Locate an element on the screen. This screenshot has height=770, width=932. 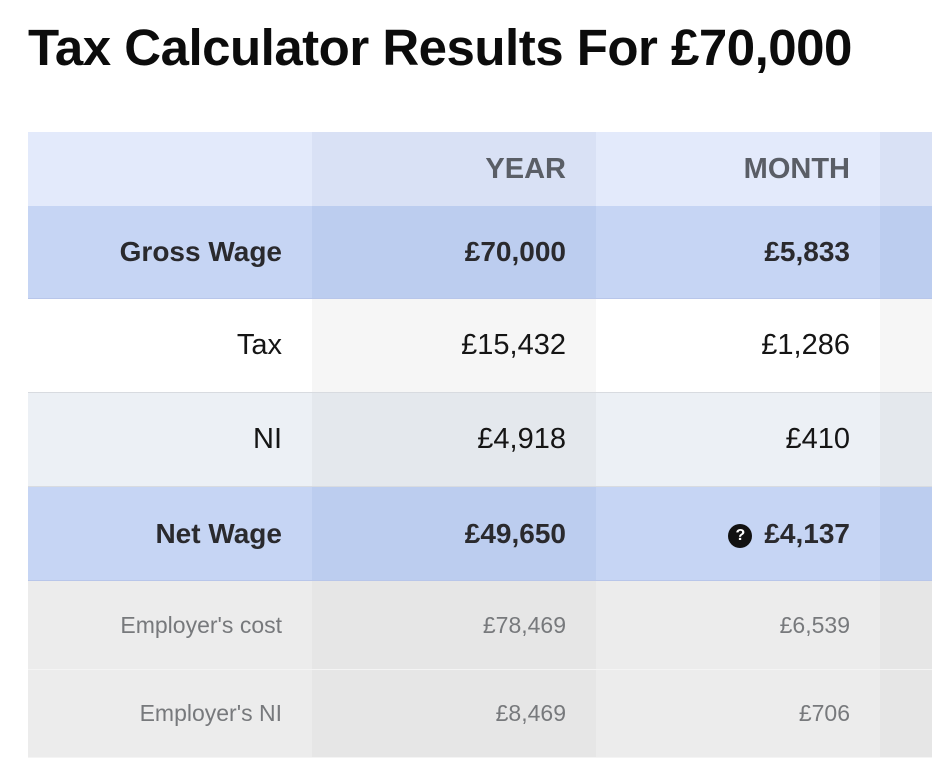
employer-cost-label: Employer's cost is located at coordinates (170, 625).